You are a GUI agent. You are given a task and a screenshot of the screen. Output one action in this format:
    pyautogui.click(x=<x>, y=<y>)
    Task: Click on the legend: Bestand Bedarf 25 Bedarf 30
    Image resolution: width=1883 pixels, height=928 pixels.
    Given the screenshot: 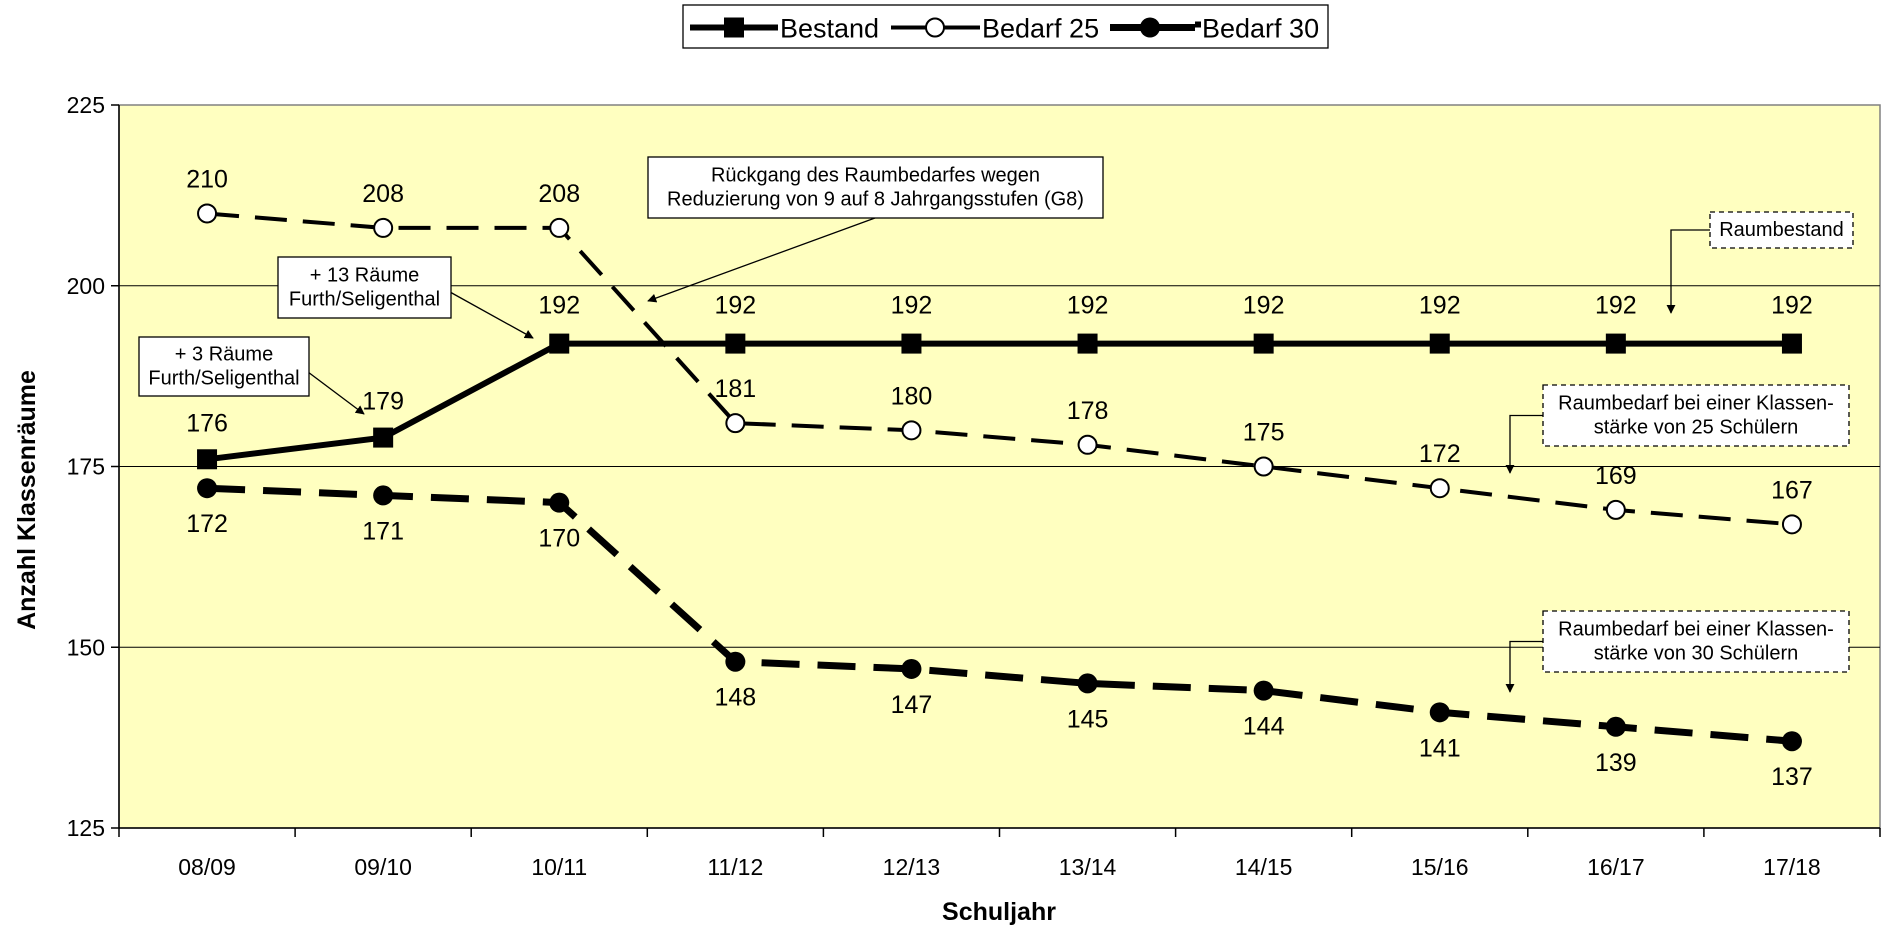 What is the action you would take?
    pyautogui.click(x=1005, y=26)
    